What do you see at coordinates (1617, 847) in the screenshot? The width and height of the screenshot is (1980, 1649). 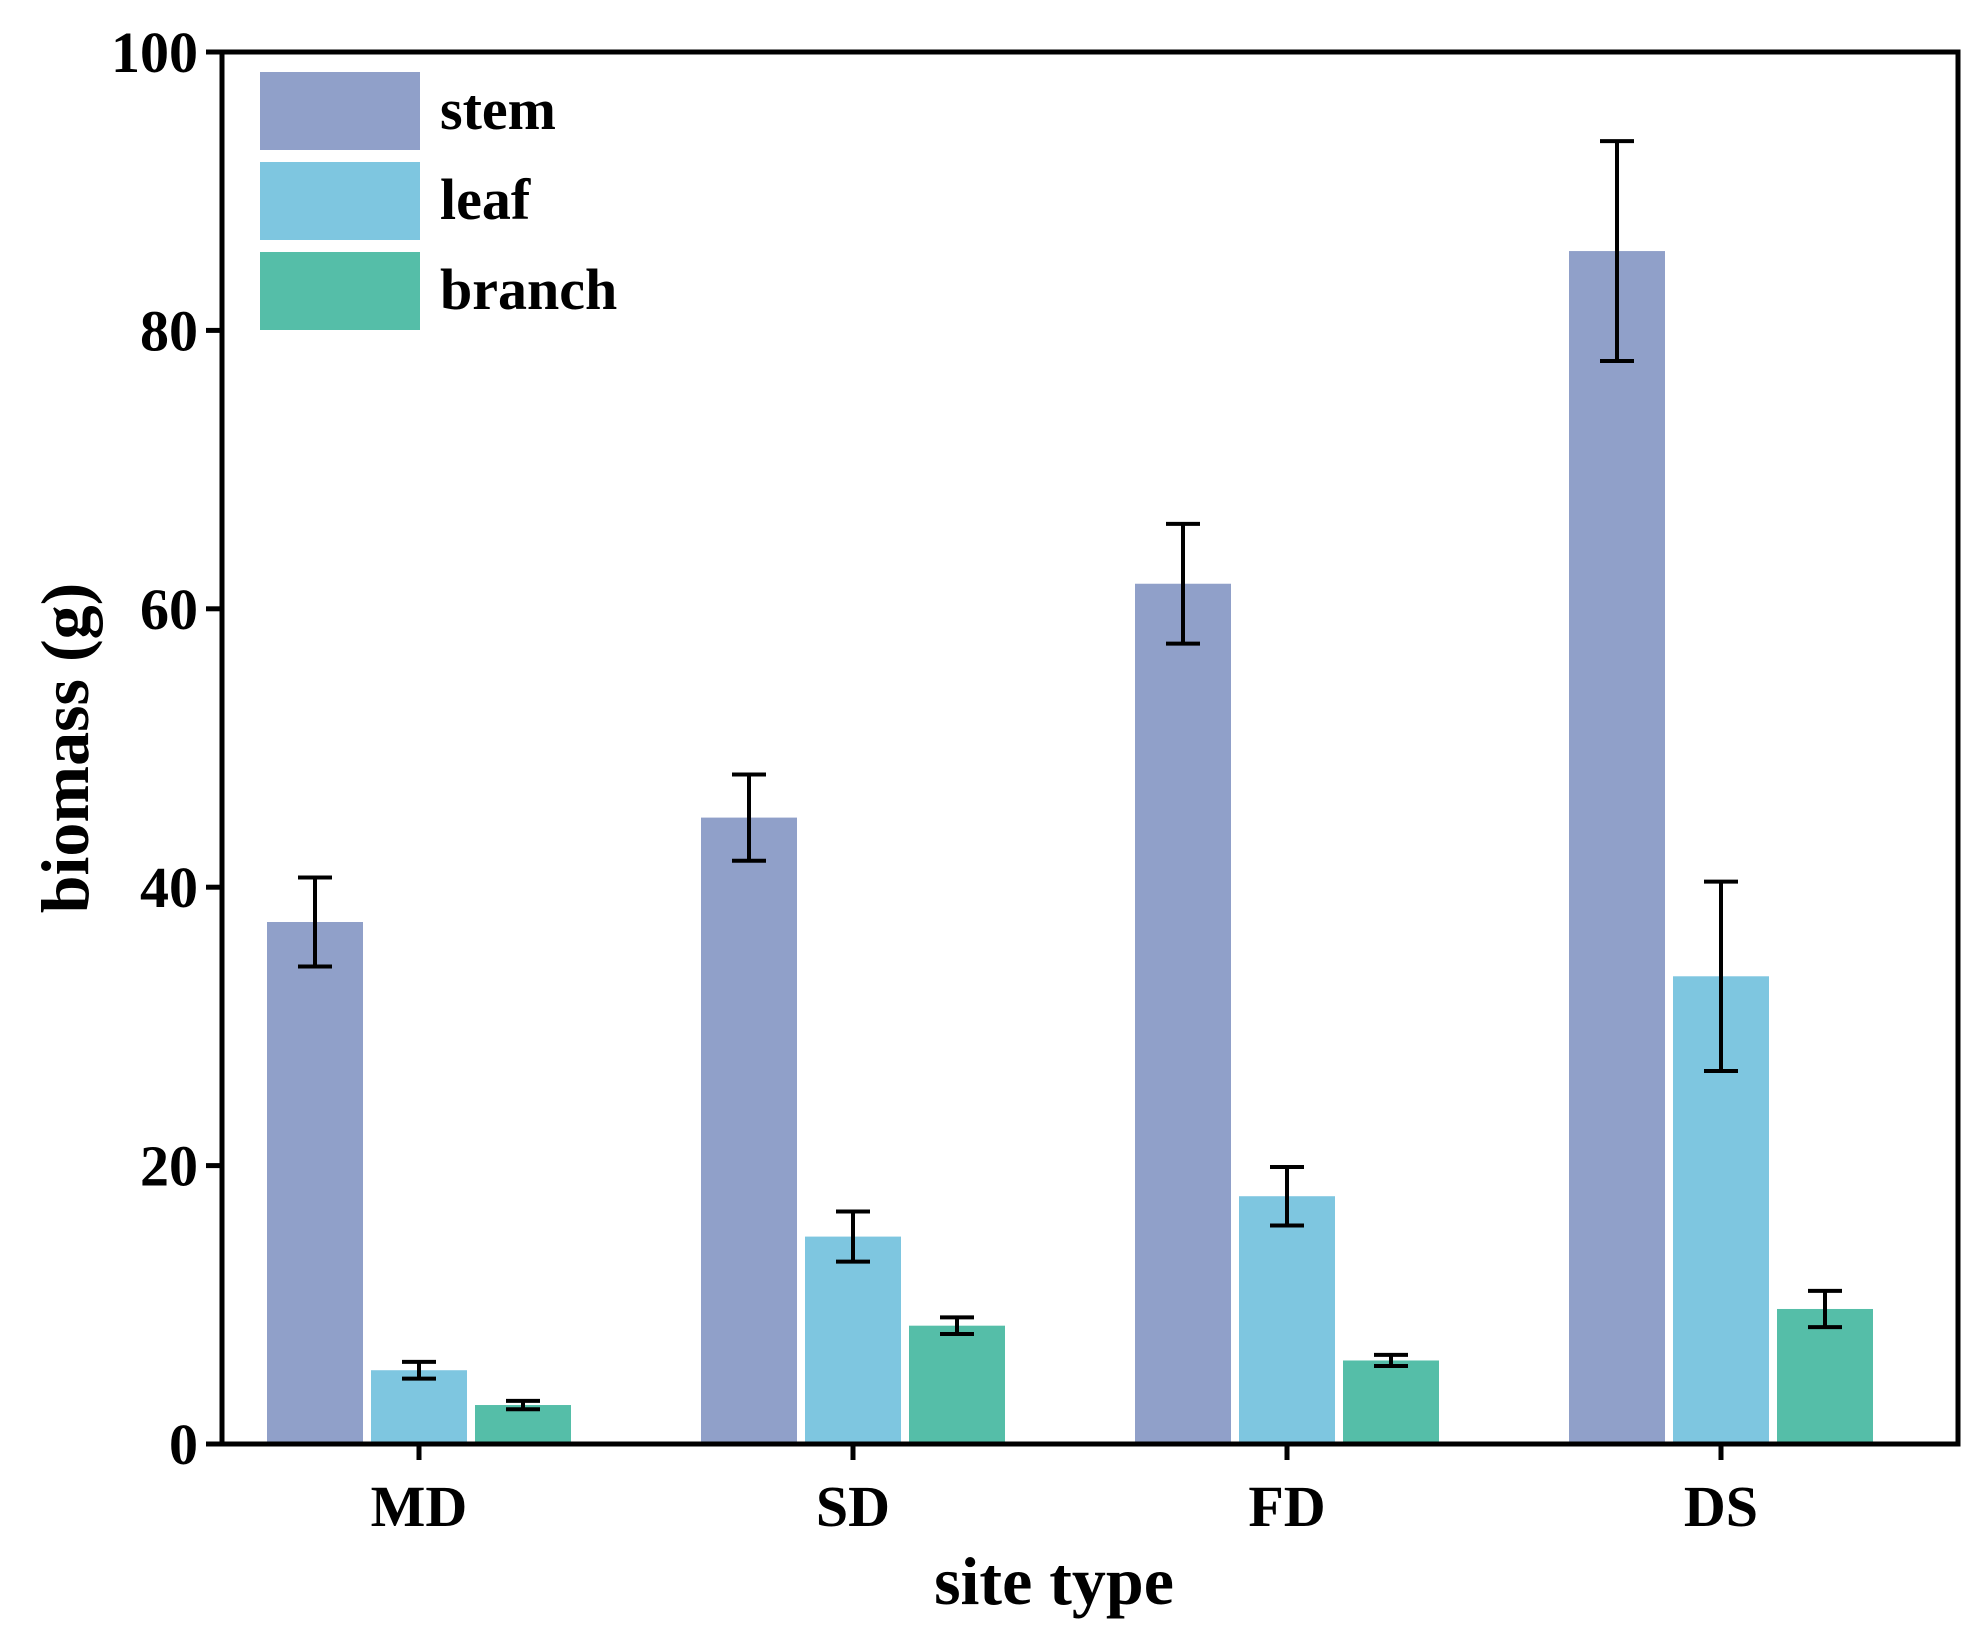 I see `bar-stem-DS` at bounding box center [1617, 847].